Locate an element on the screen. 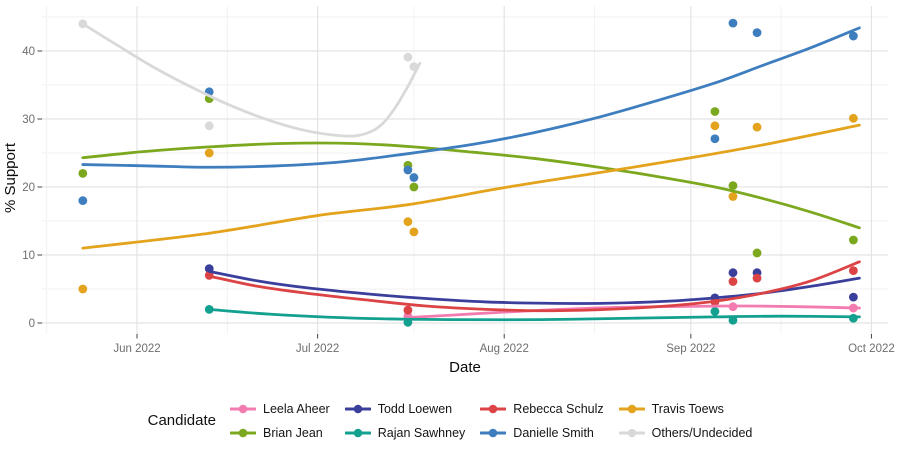 This screenshot has height=460, width=900. data-points-todd-loewen is located at coordinates (531, 283).